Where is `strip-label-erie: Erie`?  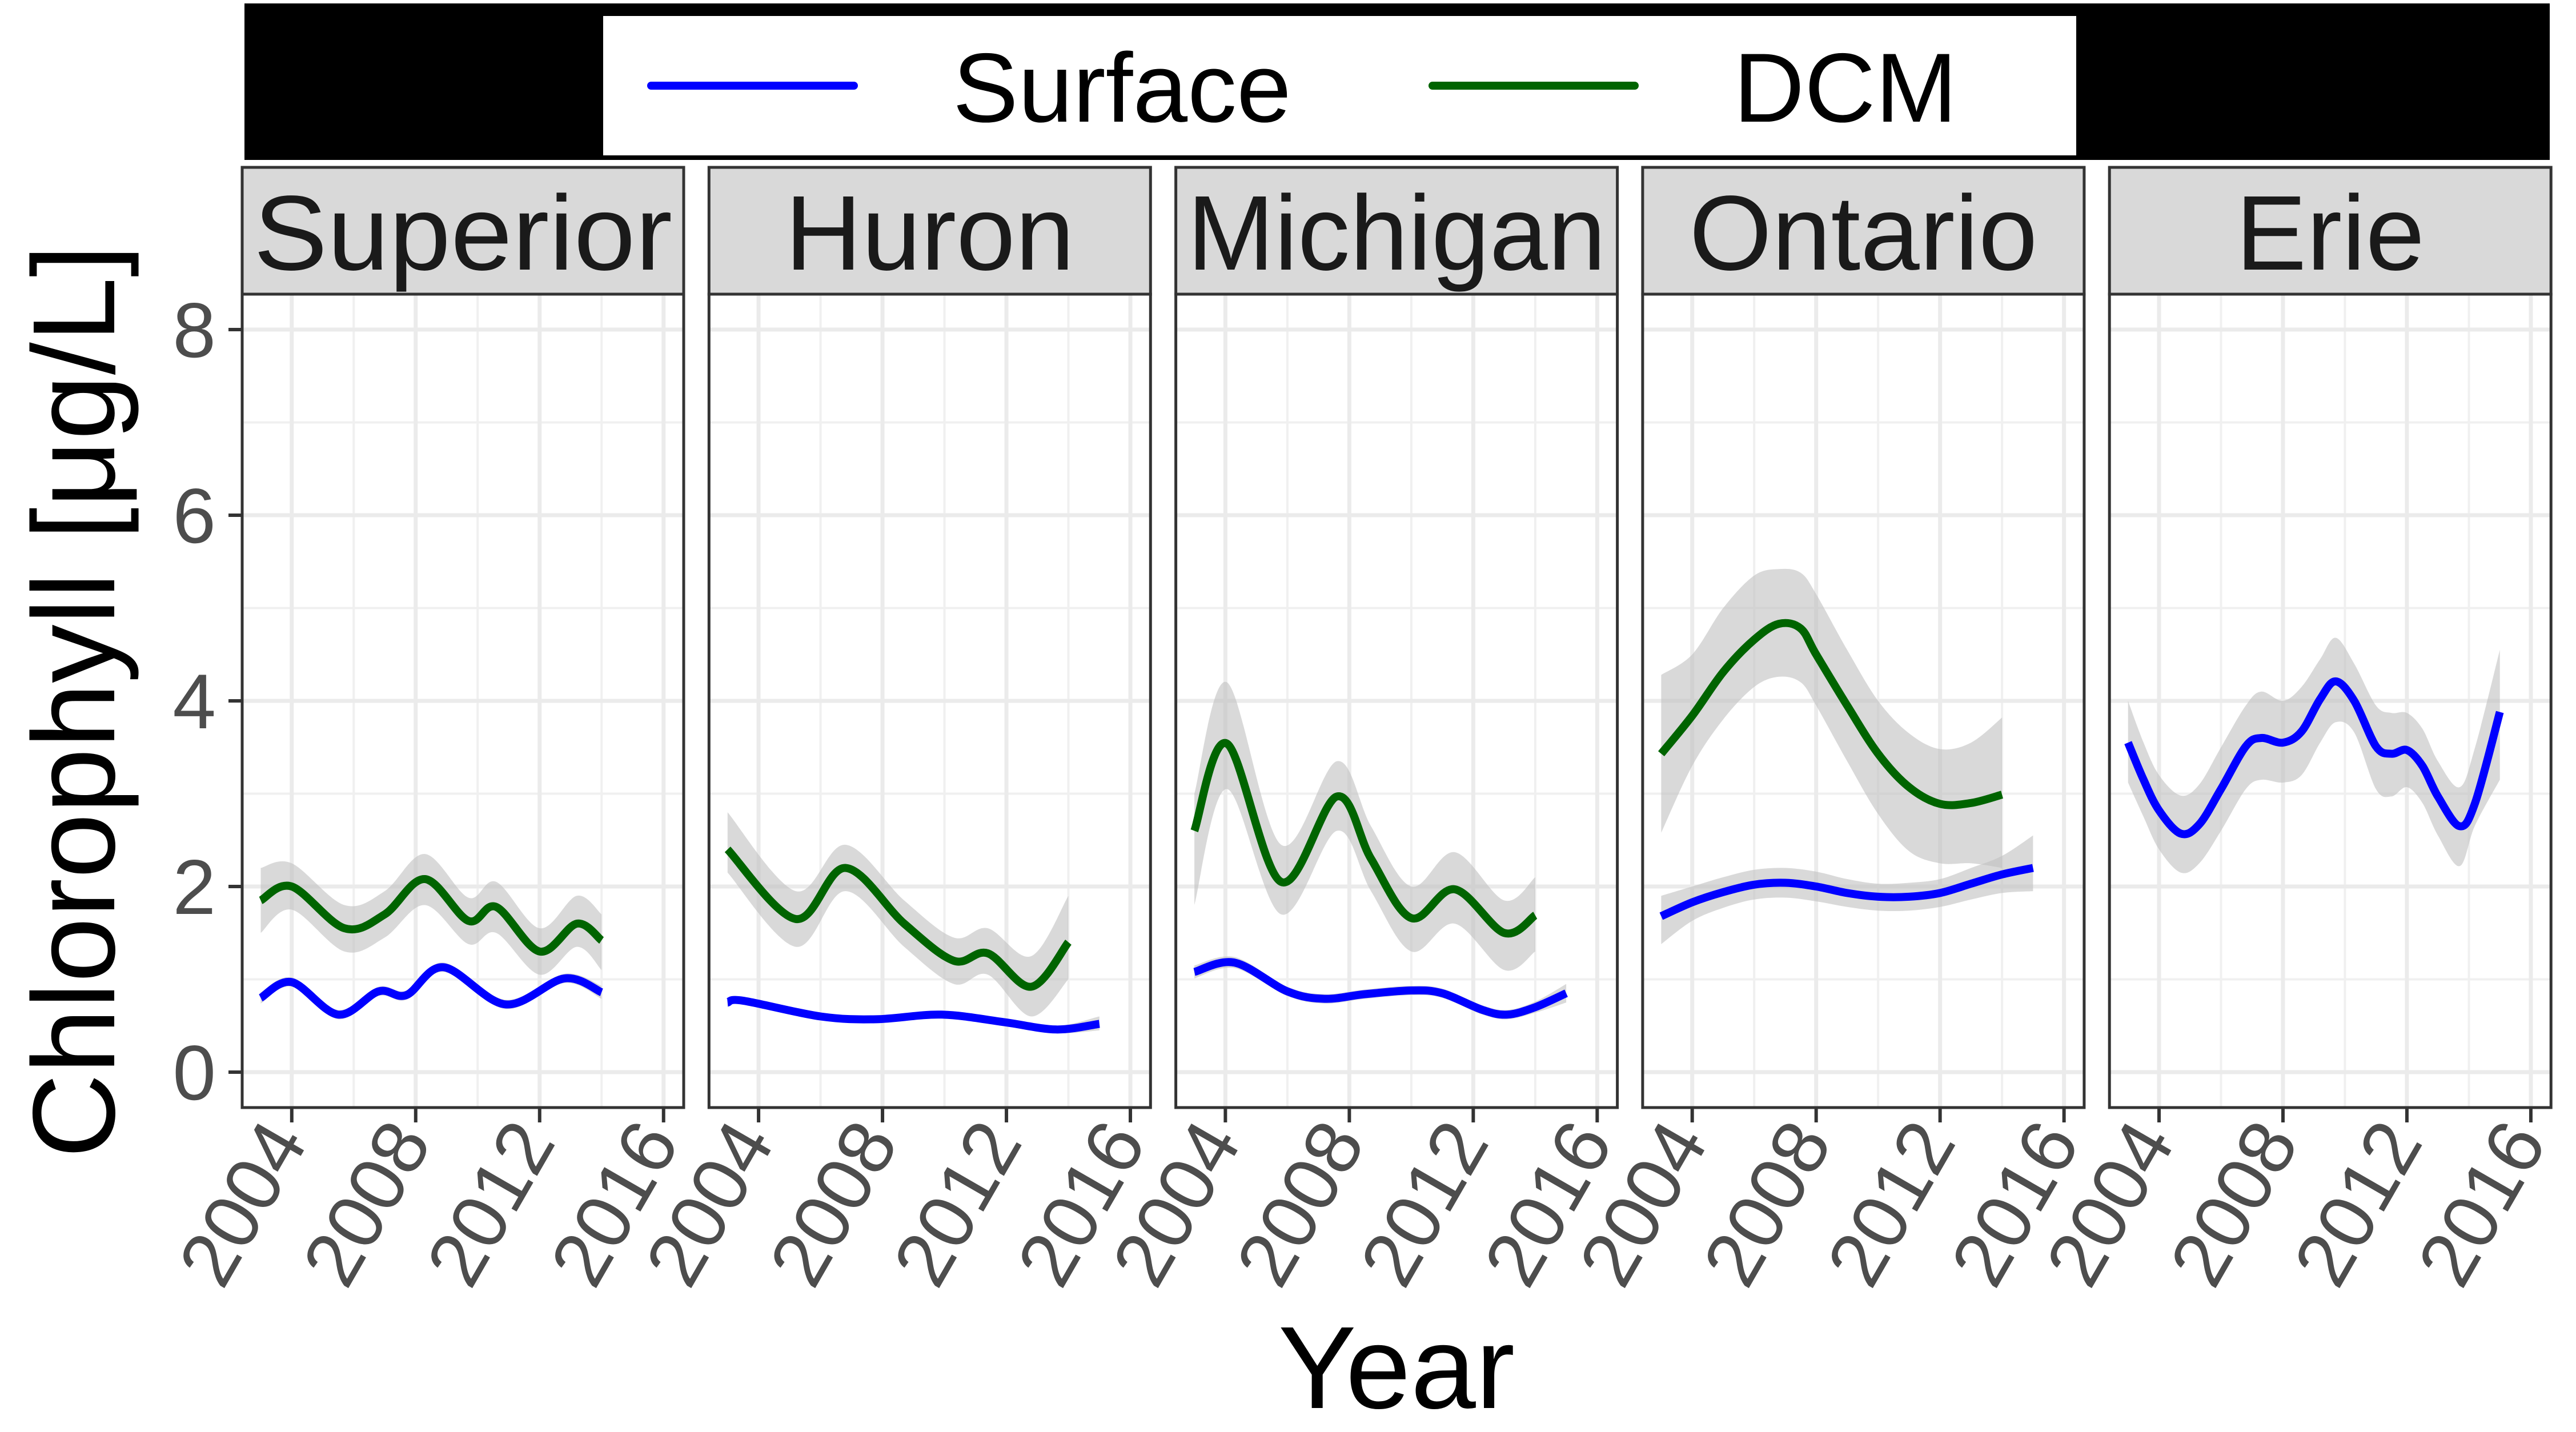
strip-label-erie: Erie is located at coordinates (2330, 233).